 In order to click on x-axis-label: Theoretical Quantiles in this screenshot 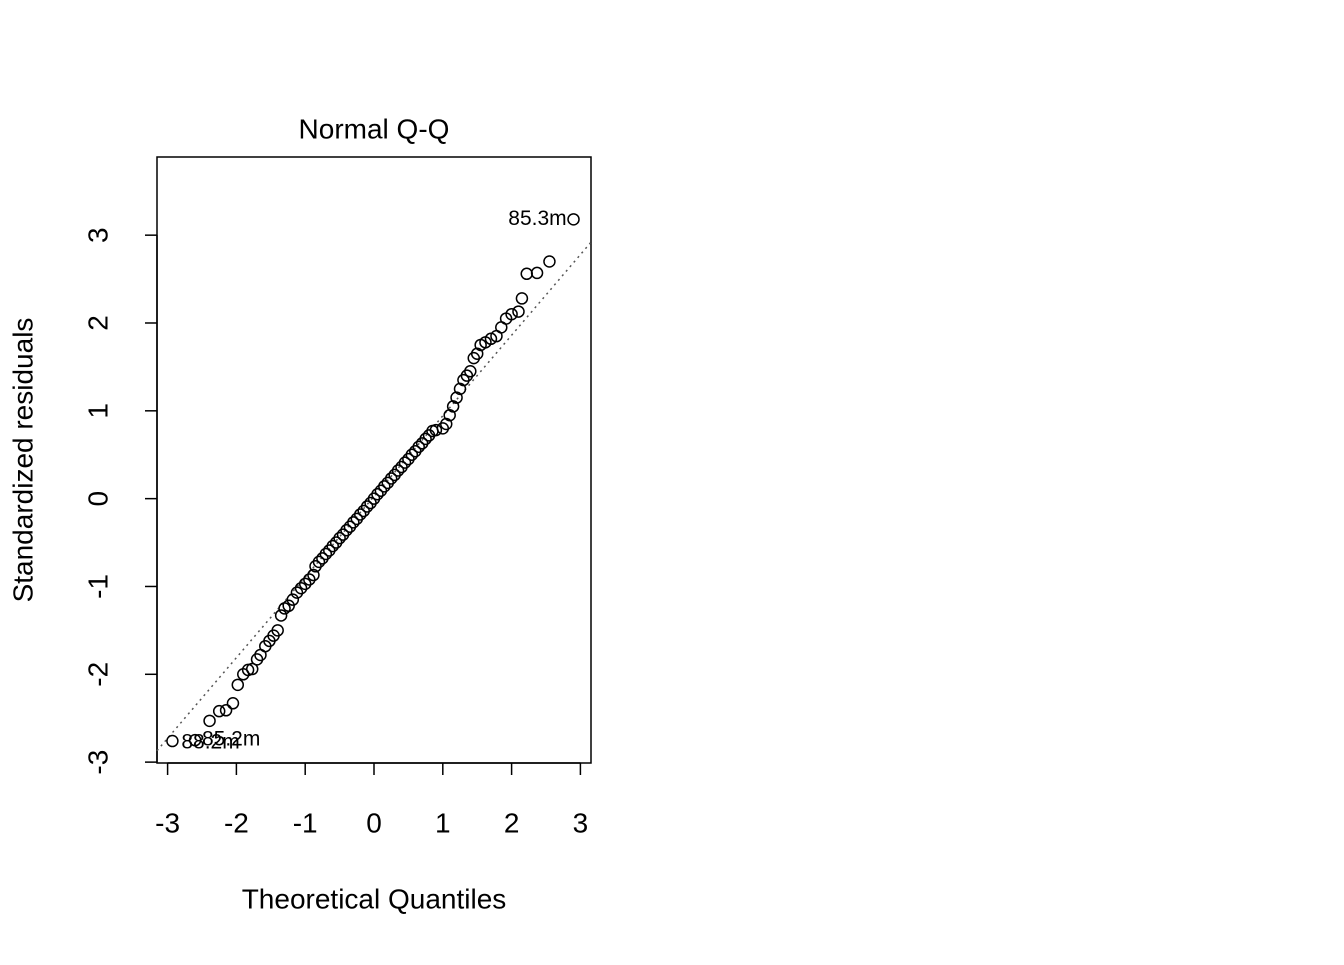, I will do `click(374, 898)`.